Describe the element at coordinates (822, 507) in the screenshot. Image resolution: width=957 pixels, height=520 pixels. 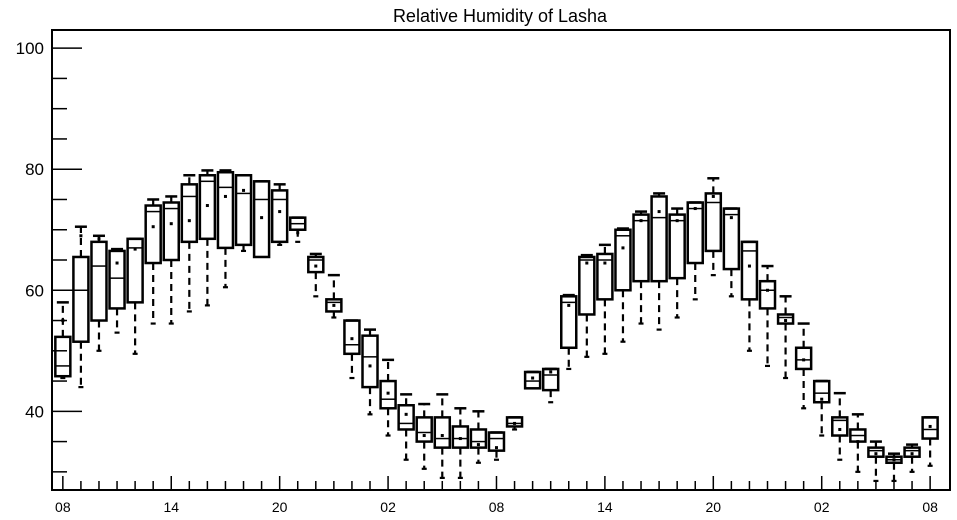
I see `x-tick-label: 02` at that location.